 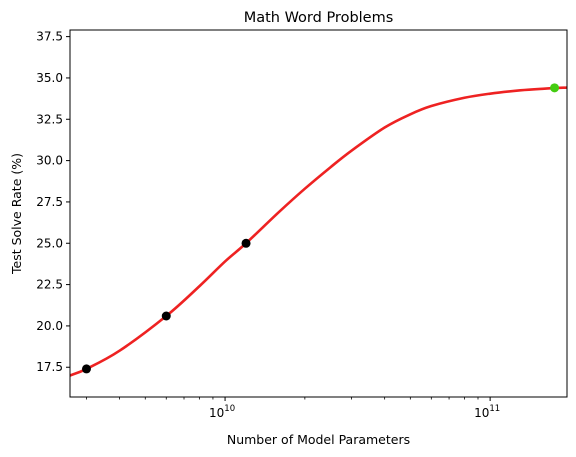 I want to click on y-tick-label: 20.0, so click(x=49, y=326).